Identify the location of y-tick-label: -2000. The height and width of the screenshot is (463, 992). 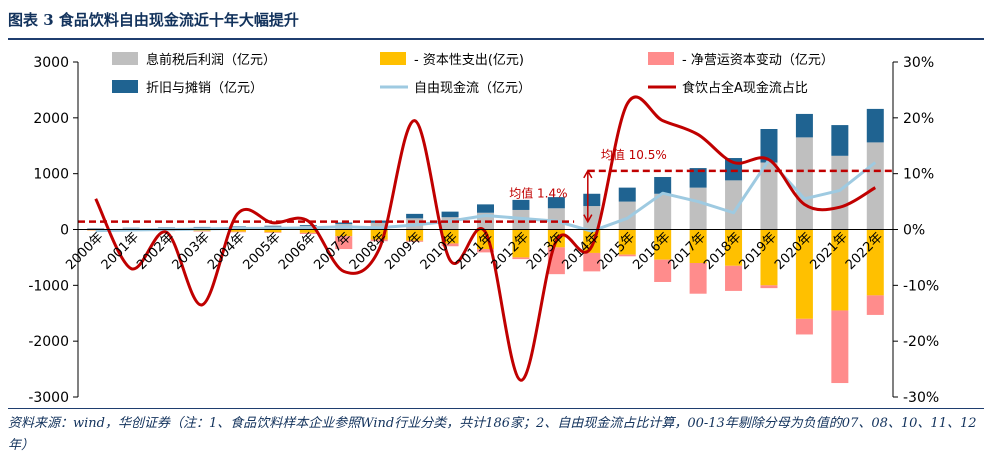
(48, 342).